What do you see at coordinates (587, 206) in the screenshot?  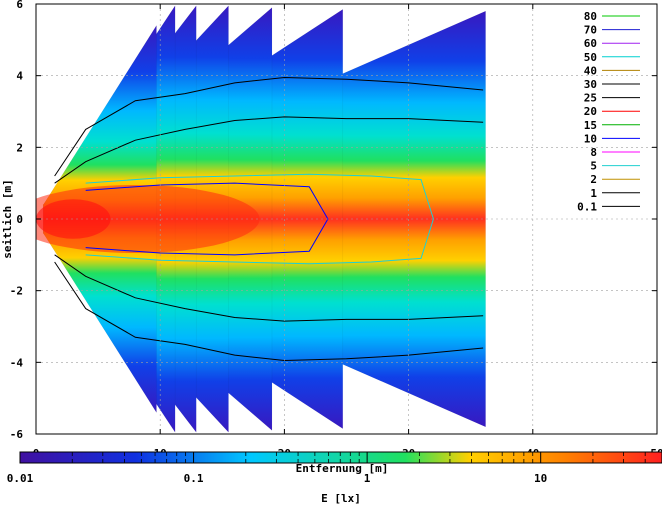 I see `legend-label: 0.1` at bounding box center [587, 206].